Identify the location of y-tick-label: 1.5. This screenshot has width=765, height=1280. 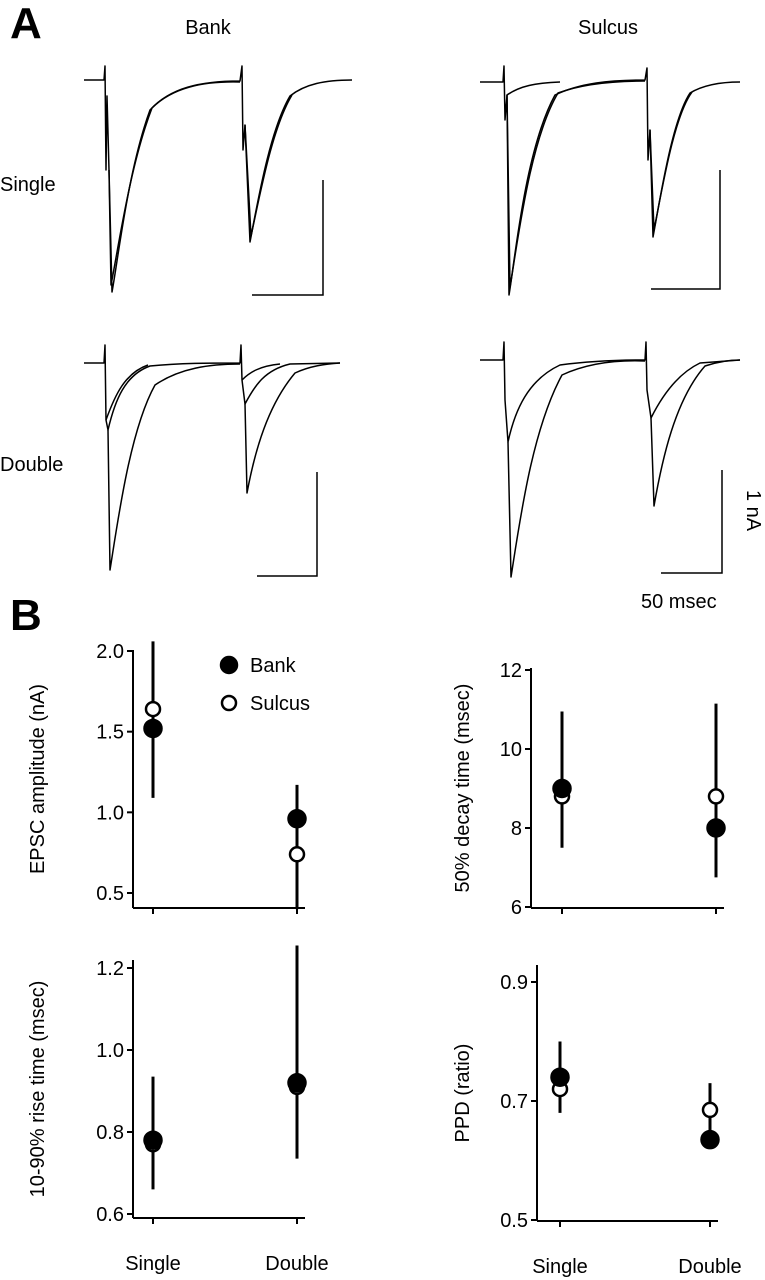
(110, 733).